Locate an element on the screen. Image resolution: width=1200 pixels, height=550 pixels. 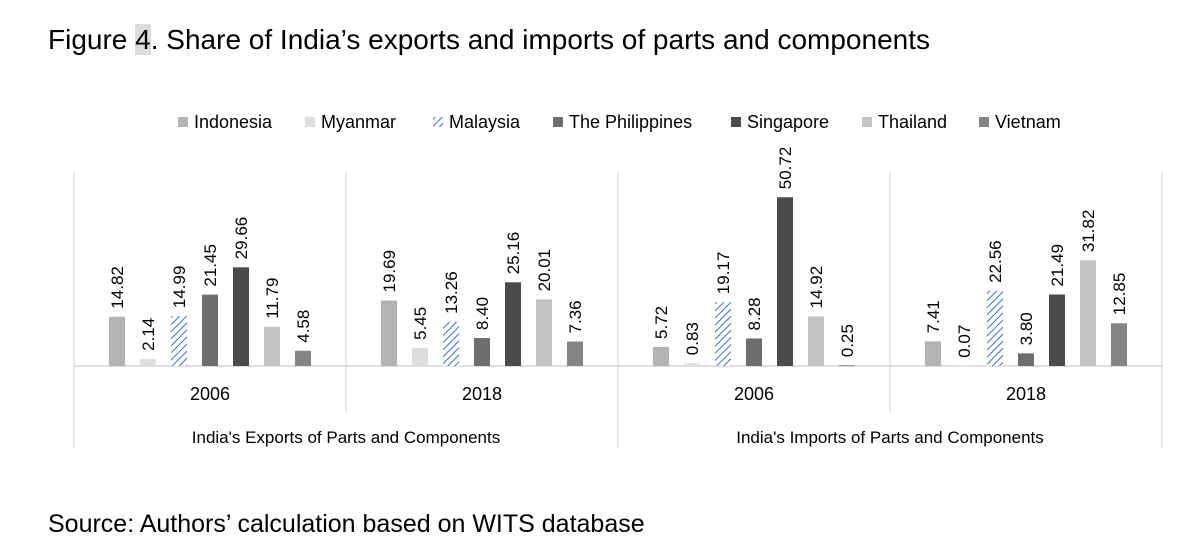
data-label: 8.28 is located at coordinates (754, 313).